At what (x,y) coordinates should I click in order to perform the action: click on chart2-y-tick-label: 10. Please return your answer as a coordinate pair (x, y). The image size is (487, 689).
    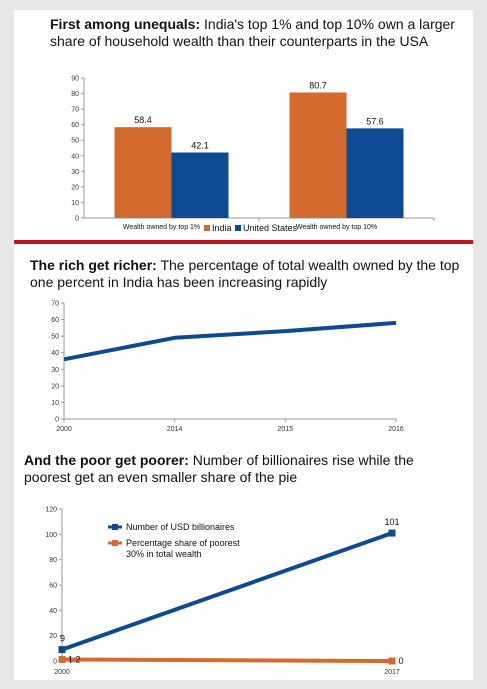
    Looking at the image, I should click on (55, 403).